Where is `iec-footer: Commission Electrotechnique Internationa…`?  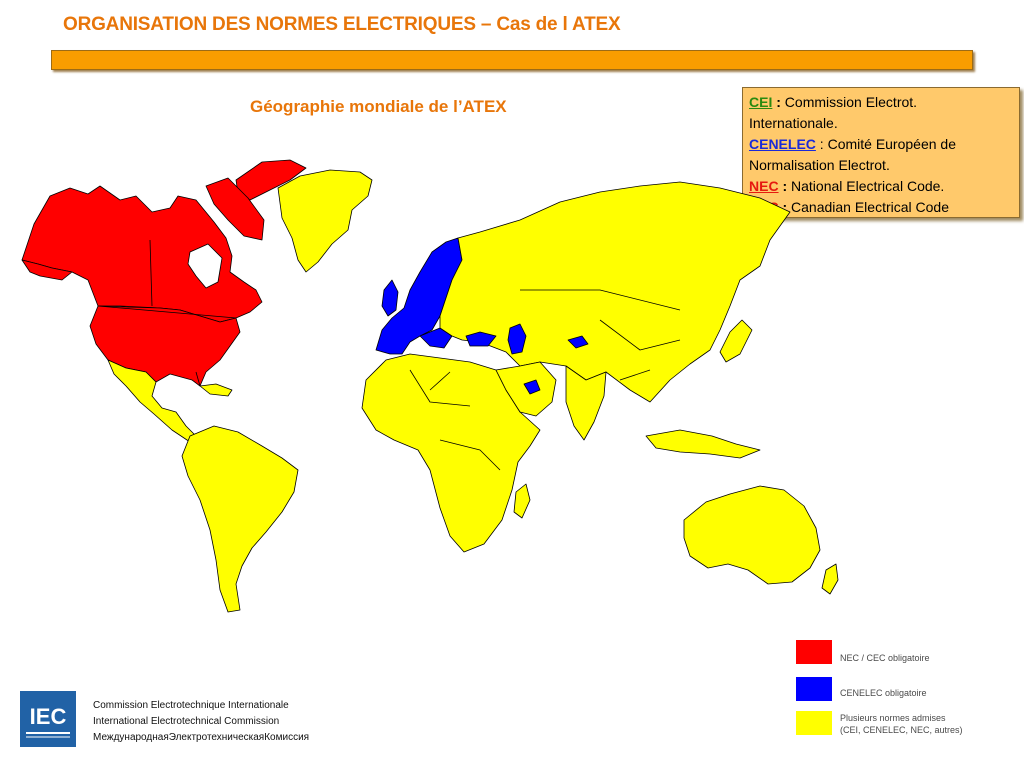
iec-footer: Commission Electrotechnique Internationa… is located at coordinates (201, 722).